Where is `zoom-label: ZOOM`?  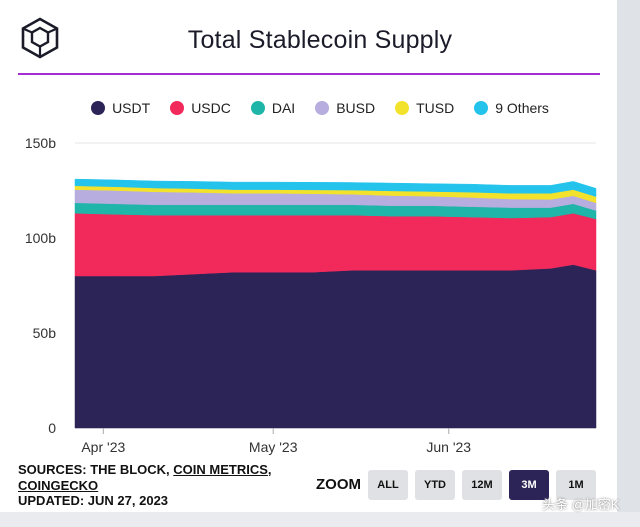 zoom-label: ZOOM is located at coordinates (338, 484).